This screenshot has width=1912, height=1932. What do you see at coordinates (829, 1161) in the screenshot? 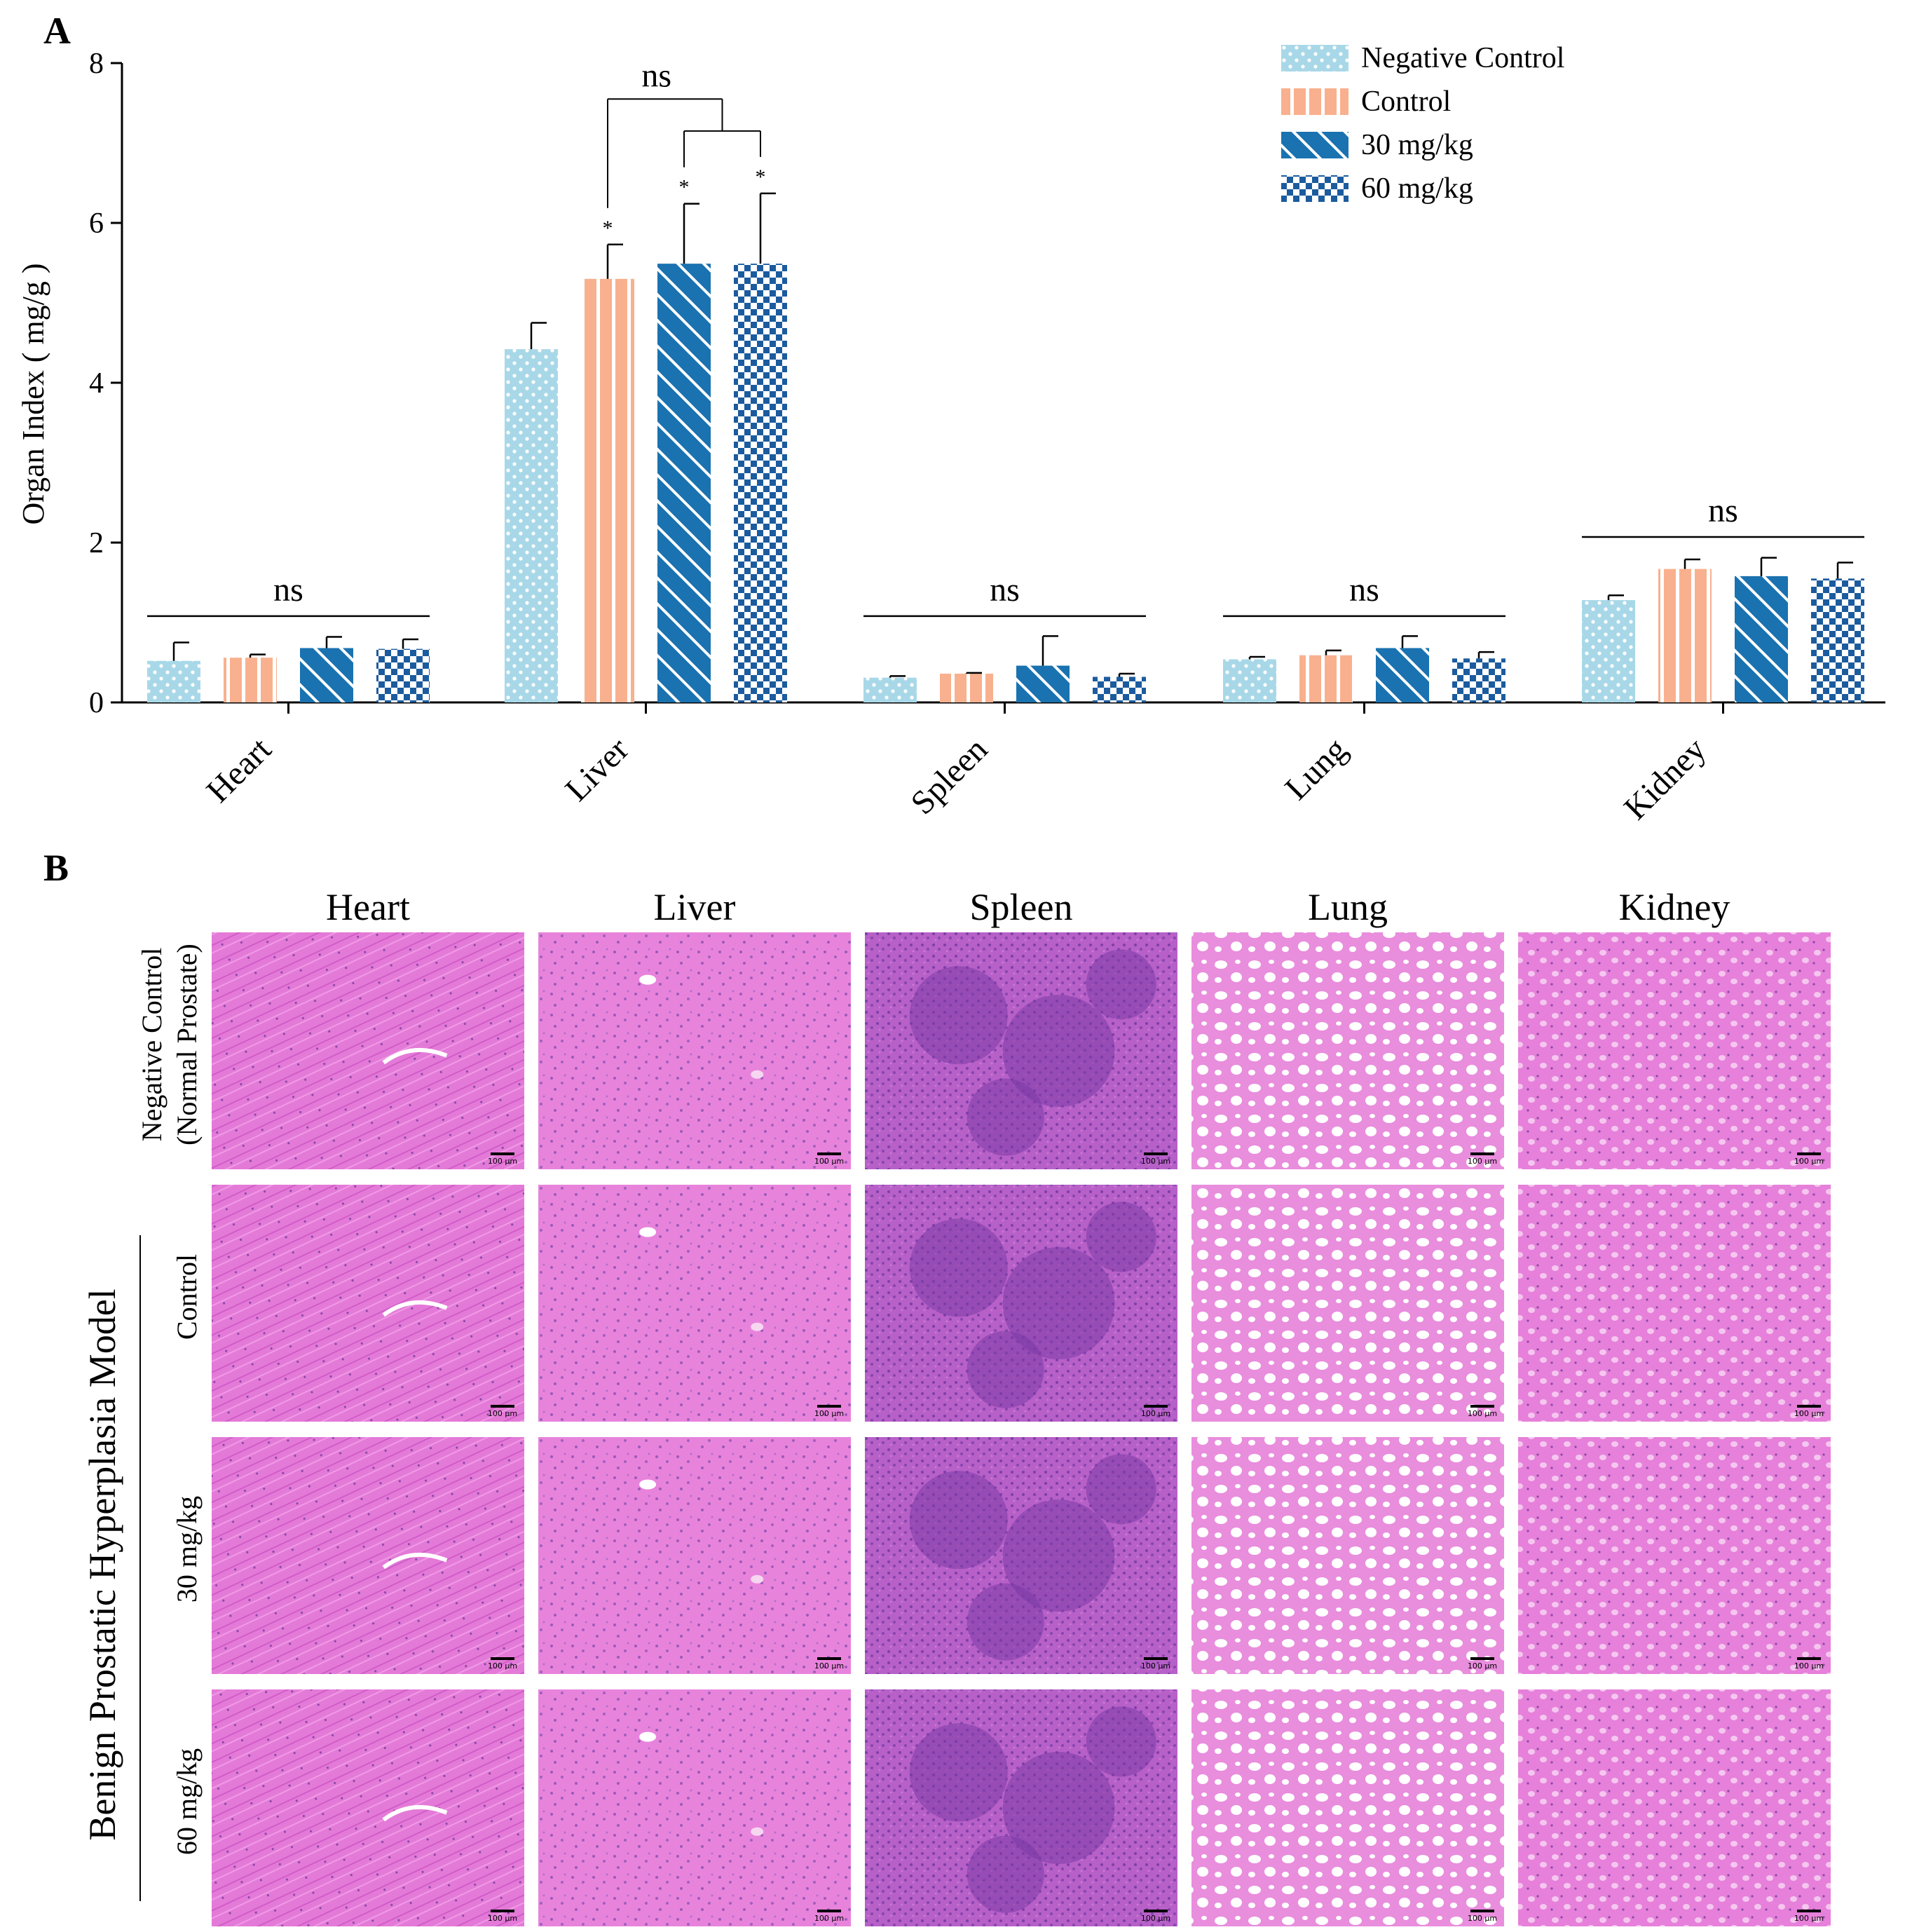
I see `micrograph-liver-negative-control-scale-label: 100 μm` at bounding box center [829, 1161].